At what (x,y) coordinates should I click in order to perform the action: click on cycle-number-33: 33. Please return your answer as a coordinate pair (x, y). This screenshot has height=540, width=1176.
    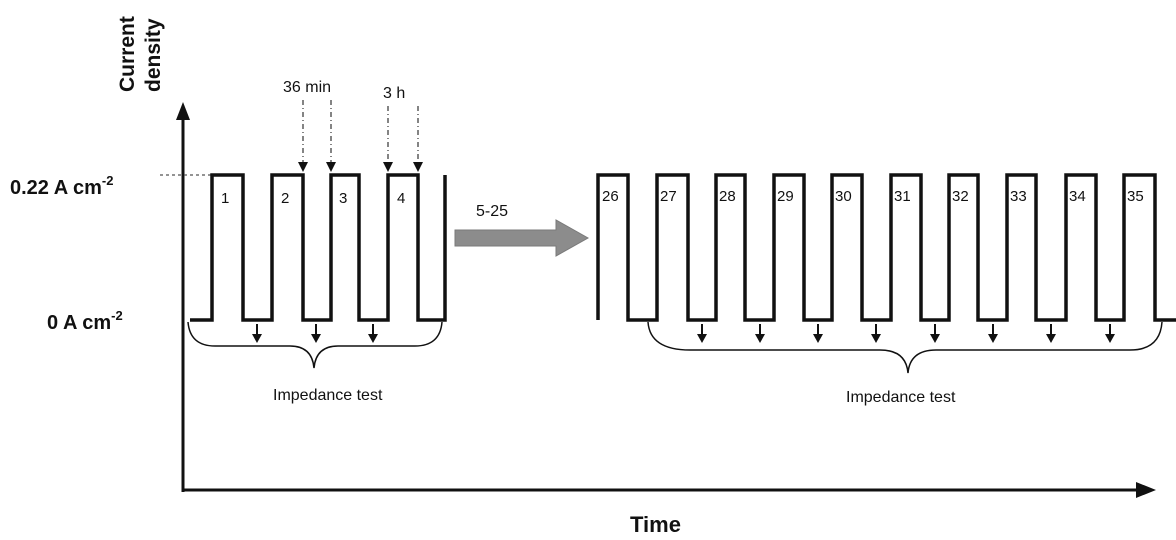
    Looking at the image, I should click on (1018, 196).